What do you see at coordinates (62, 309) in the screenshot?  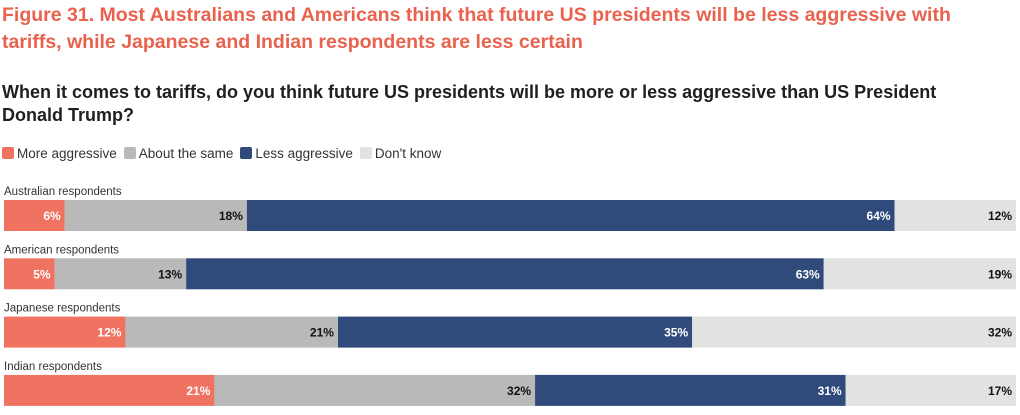 I see `row-label-japanese-respondents: Japanese respondents` at bounding box center [62, 309].